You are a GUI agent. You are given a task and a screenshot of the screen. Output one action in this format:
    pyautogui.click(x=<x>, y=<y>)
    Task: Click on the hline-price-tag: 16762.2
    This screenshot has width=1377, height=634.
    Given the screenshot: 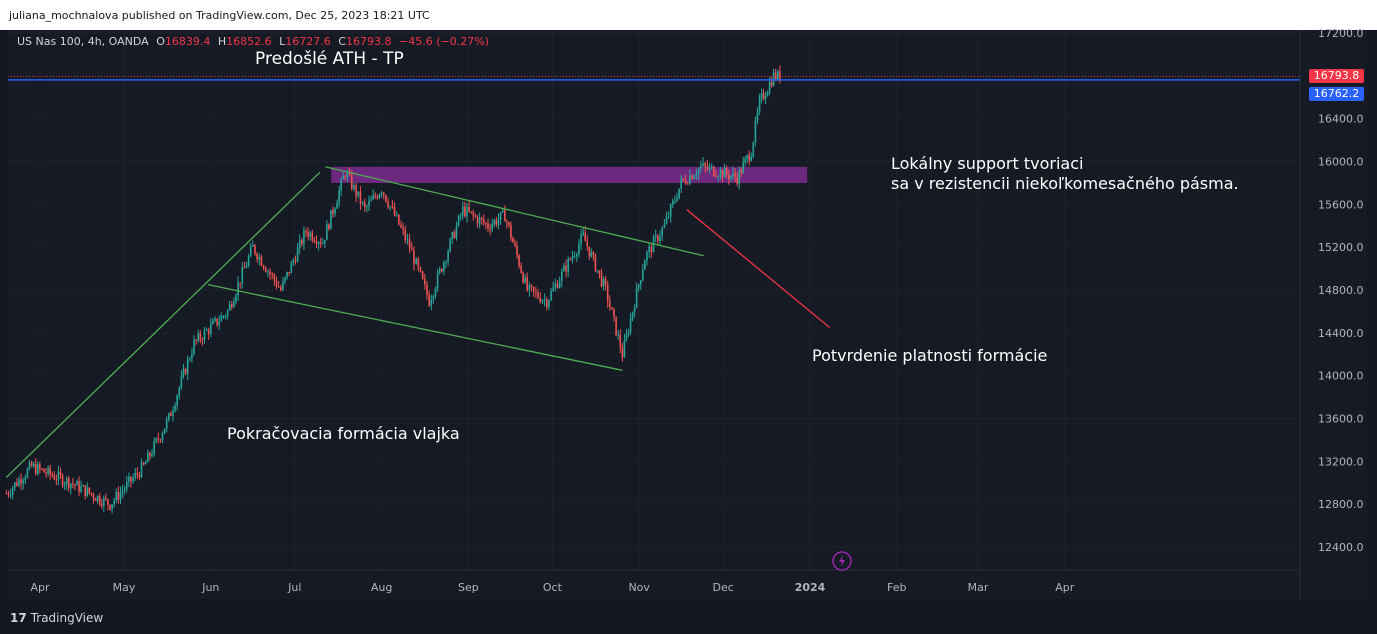 What is the action you would take?
    pyautogui.click(x=1336, y=94)
    